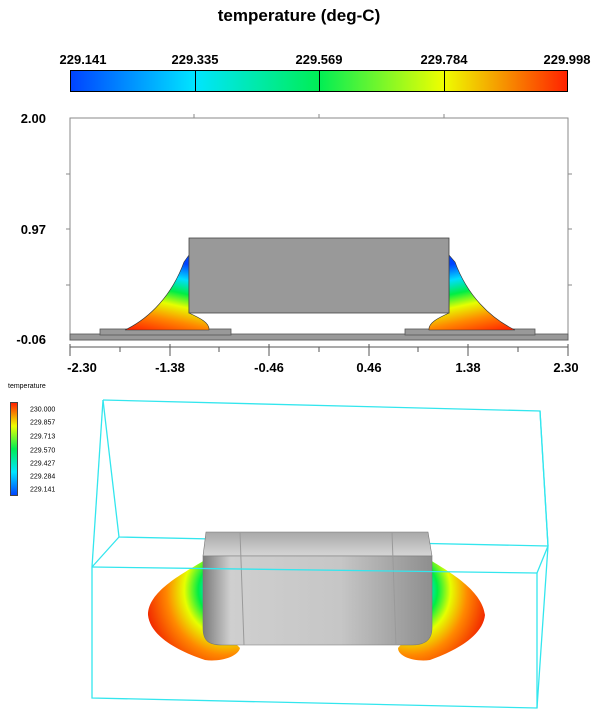  What do you see at coordinates (83, 59) in the screenshot?
I see `colorbar-label-min: 229.141` at bounding box center [83, 59].